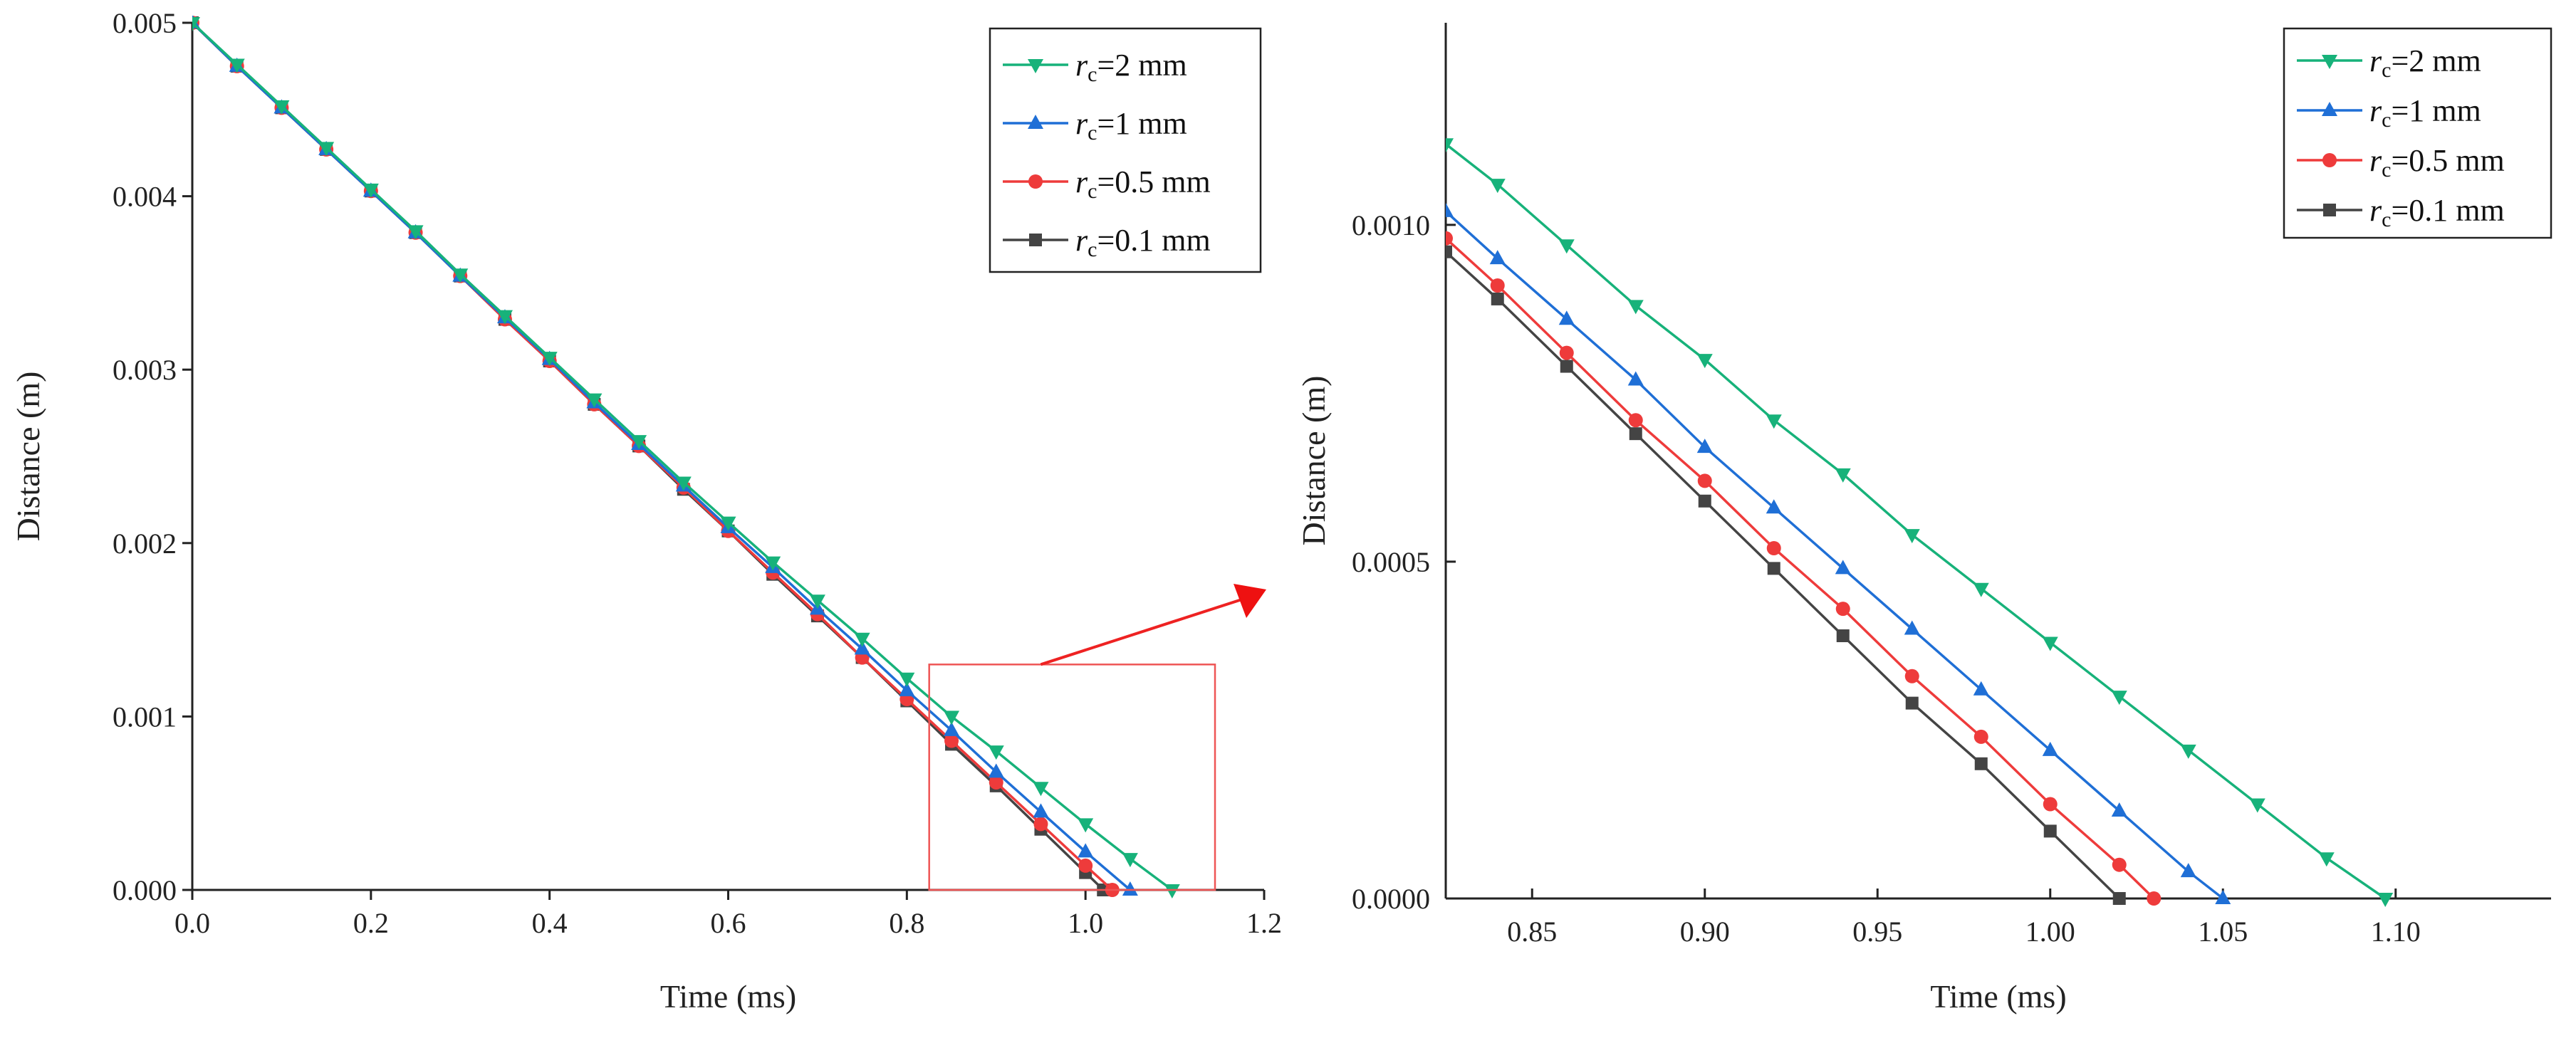  What do you see at coordinates (145, 197) in the screenshot?
I see `y-tick-label: 0.004` at bounding box center [145, 197].